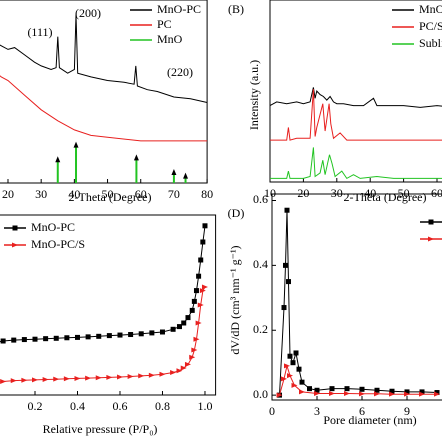 The height and width of the screenshot is (442, 442). I want to click on x-tick-label: 70, so click(174, 194).